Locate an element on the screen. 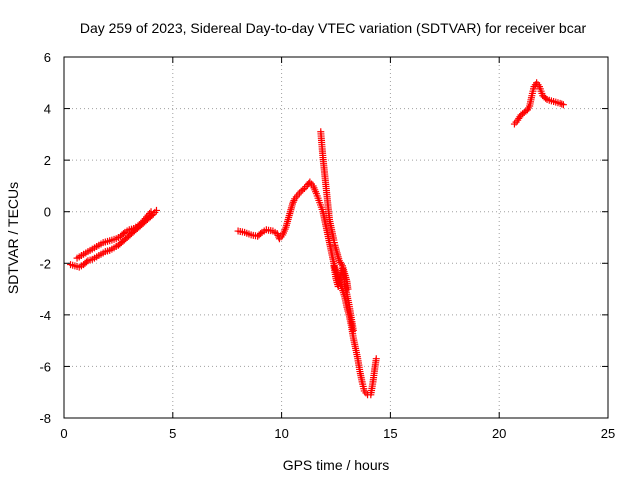 This screenshot has height=480, width=640. x-tick-label: 5 is located at coordinates (172, 433).